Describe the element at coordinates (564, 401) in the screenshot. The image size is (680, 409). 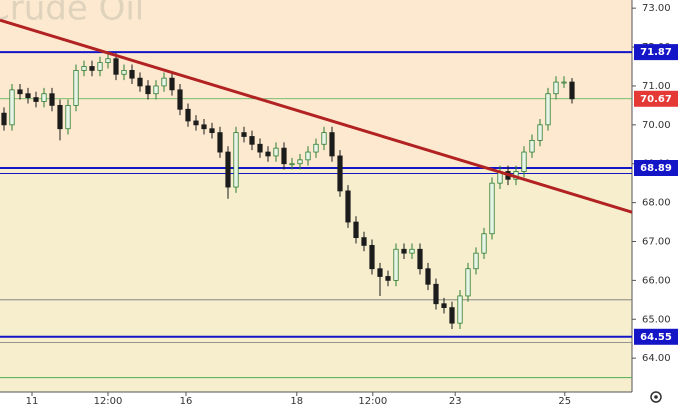
I see `x-tick-label: 25` at that location.